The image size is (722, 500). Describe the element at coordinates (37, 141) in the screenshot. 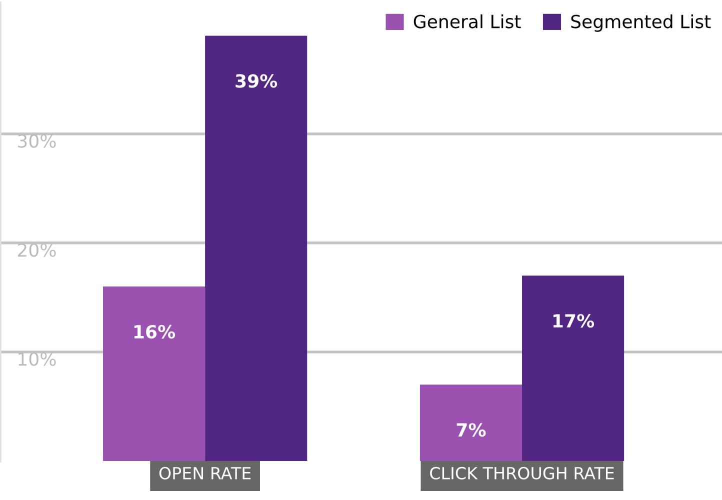

I see `y-tick-label: 30%` at that location.